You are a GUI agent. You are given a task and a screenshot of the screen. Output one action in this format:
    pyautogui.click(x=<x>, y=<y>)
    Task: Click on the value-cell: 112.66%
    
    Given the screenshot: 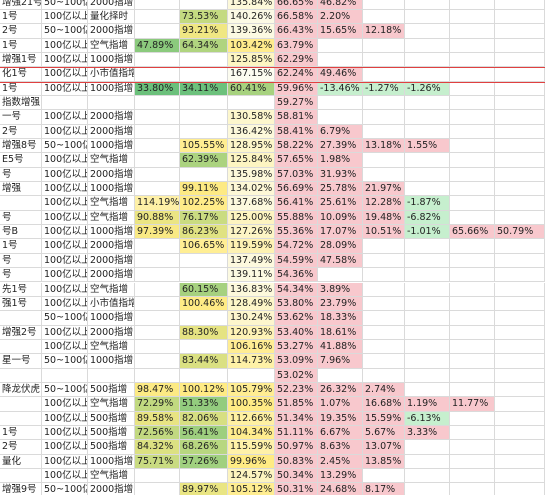 What is the action you would take?
    pyautogui.click(x=251, y=418)
    